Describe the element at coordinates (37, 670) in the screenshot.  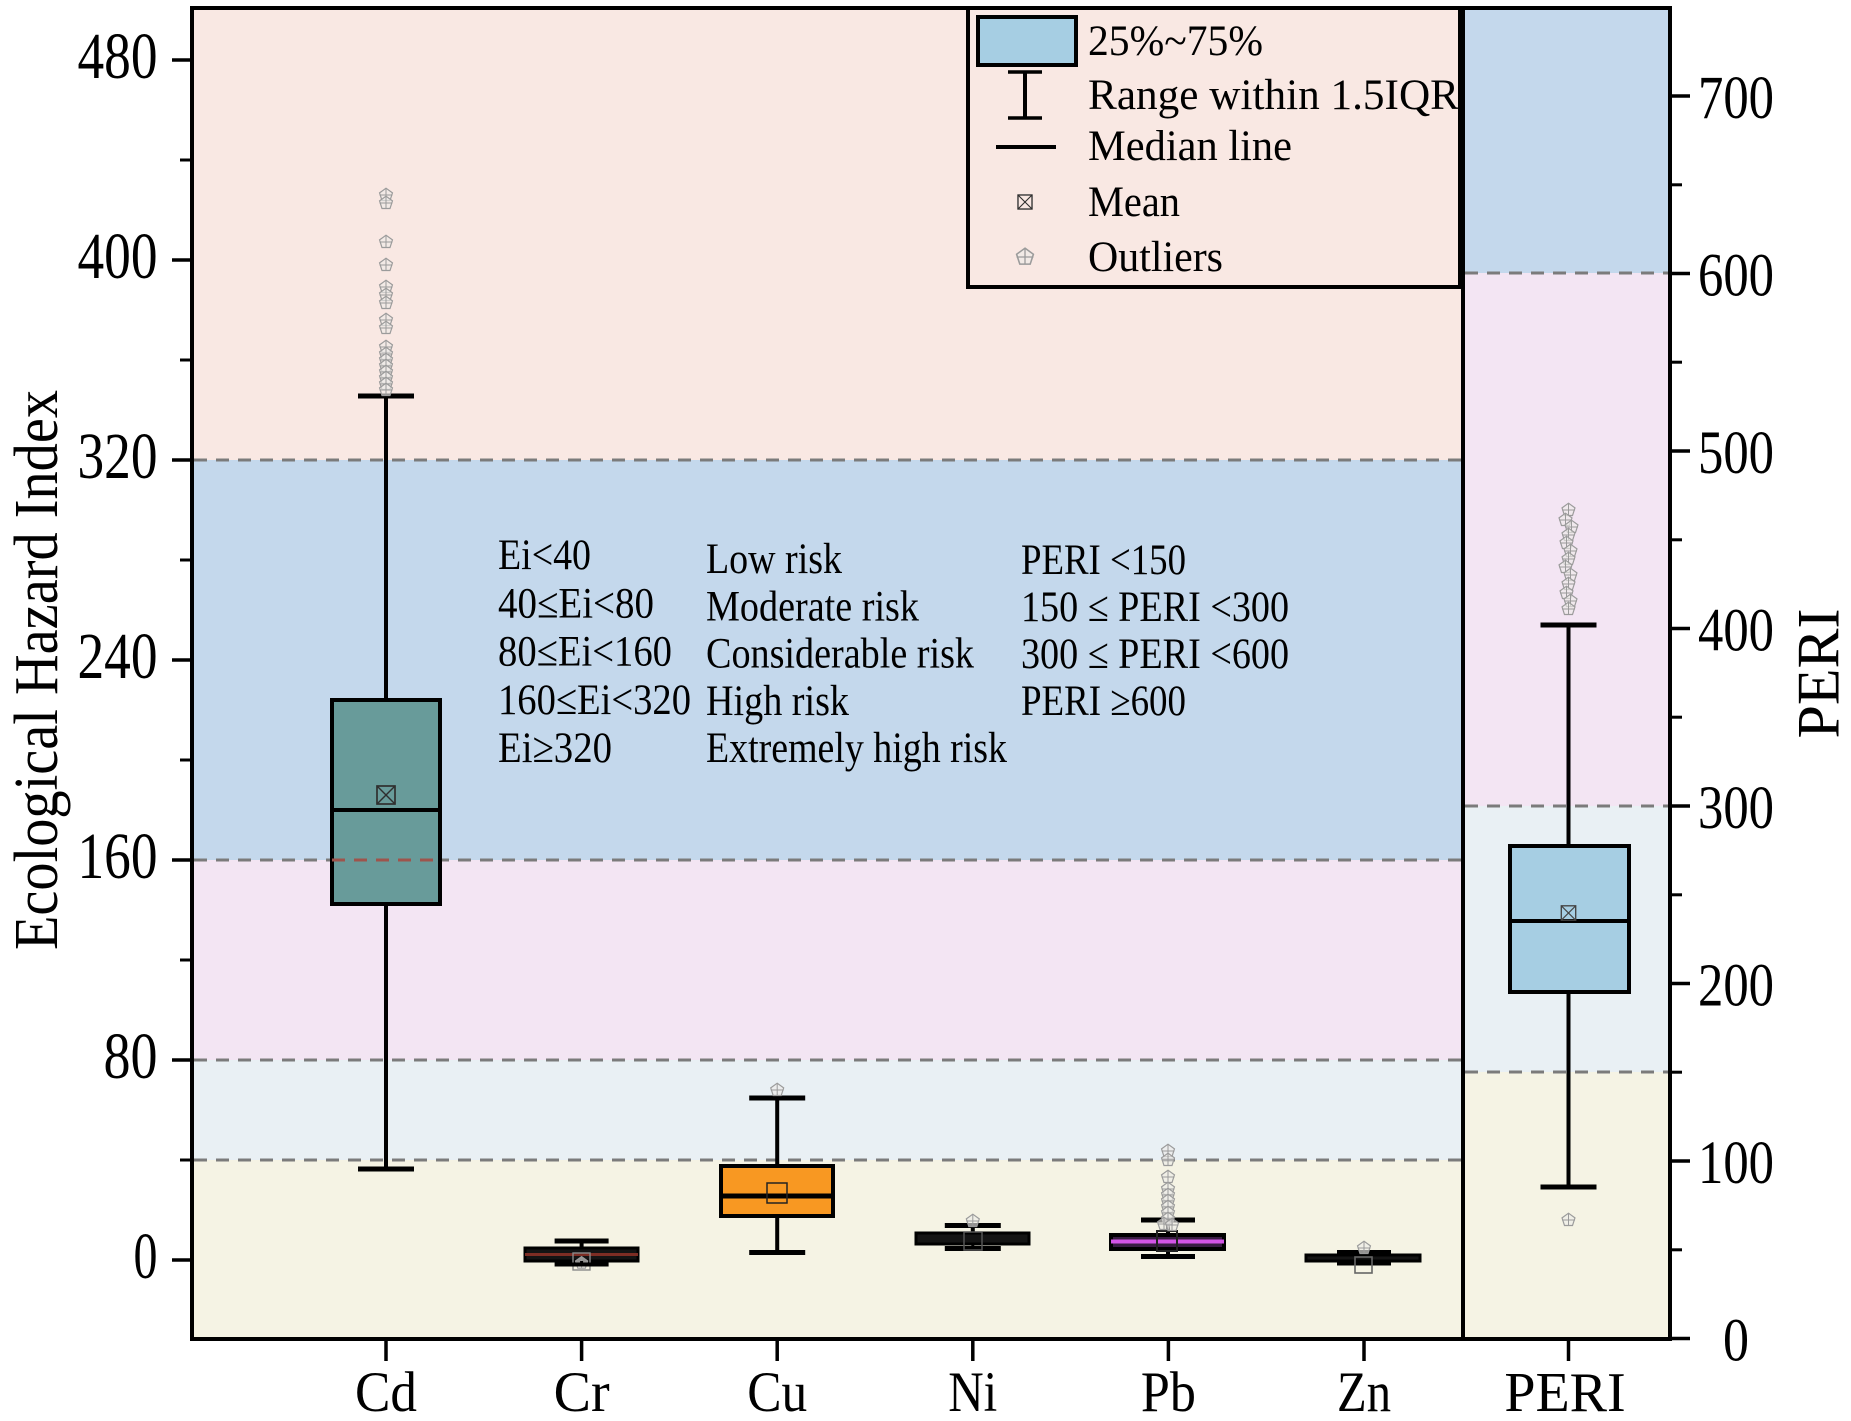
I see `svg-text: Ecological Hazard Index` at that location.